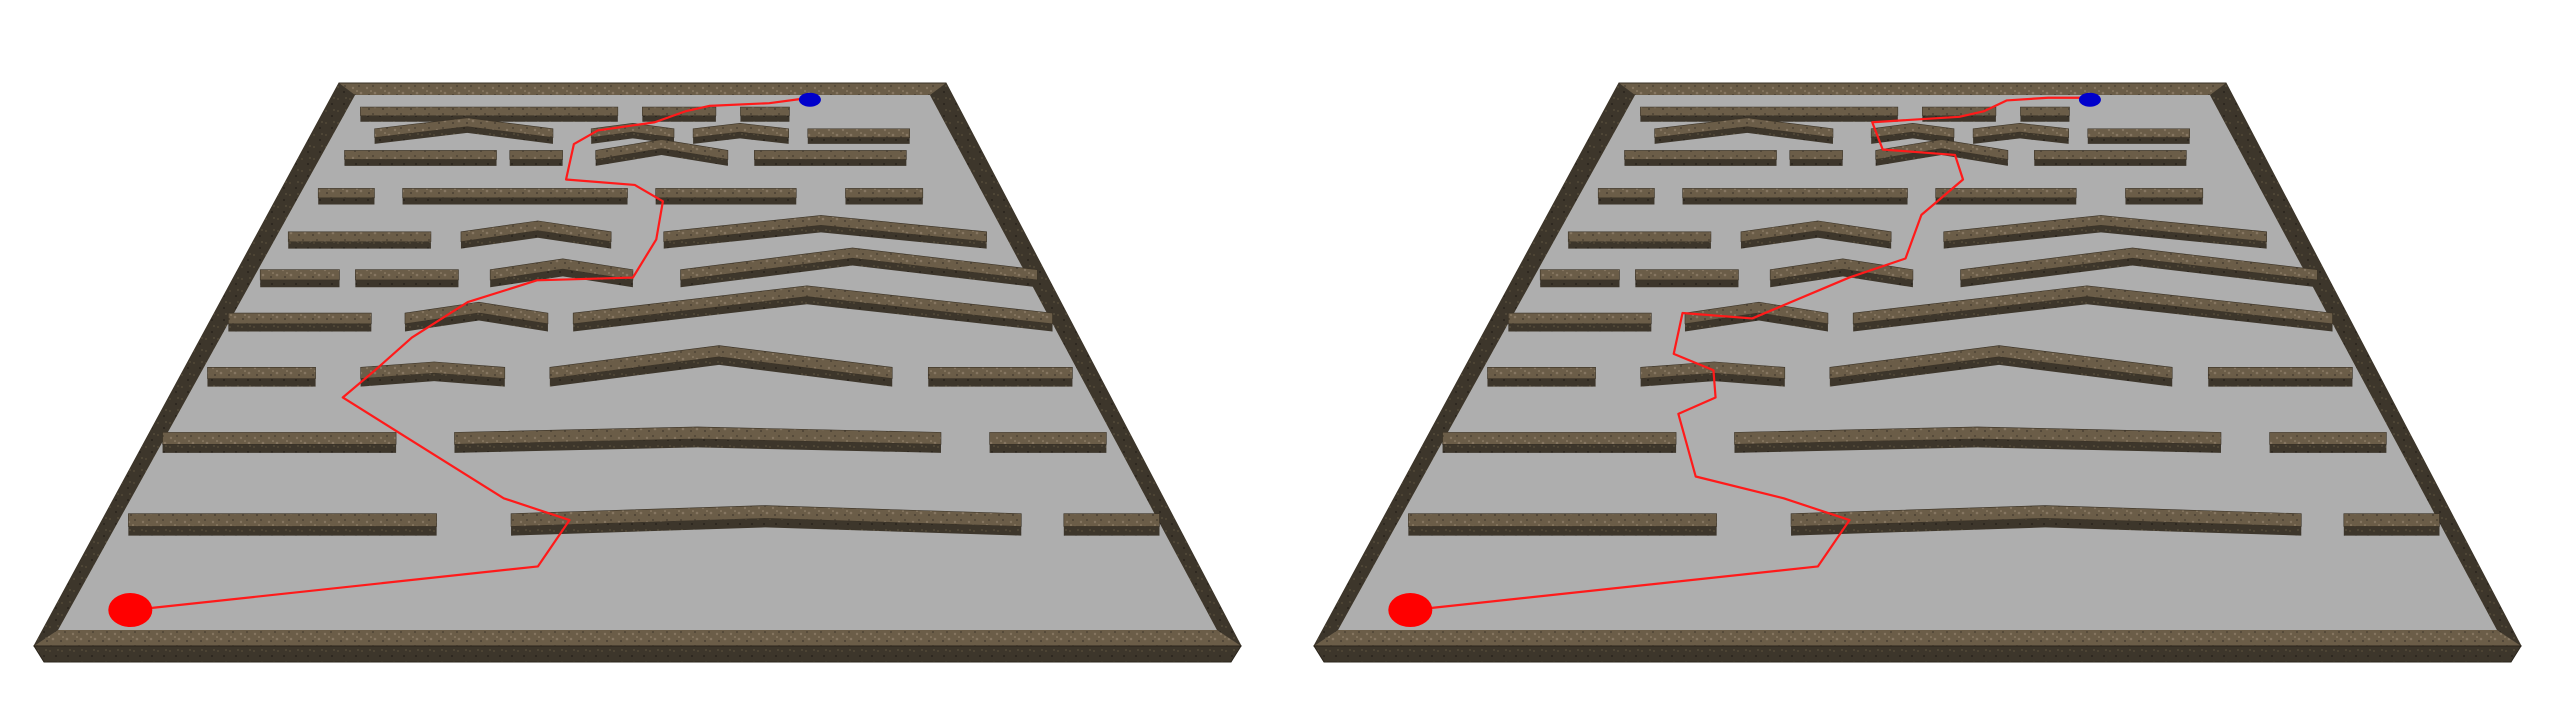  I want to click on goal-marker, so click(809, 99).